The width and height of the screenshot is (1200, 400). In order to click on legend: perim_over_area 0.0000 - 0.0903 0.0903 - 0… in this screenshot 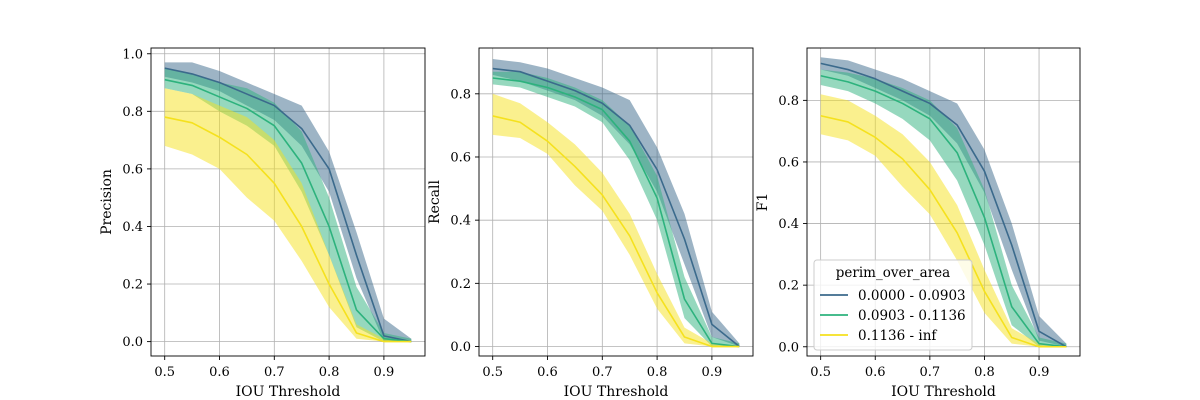, I will do `click(893, 305)`.